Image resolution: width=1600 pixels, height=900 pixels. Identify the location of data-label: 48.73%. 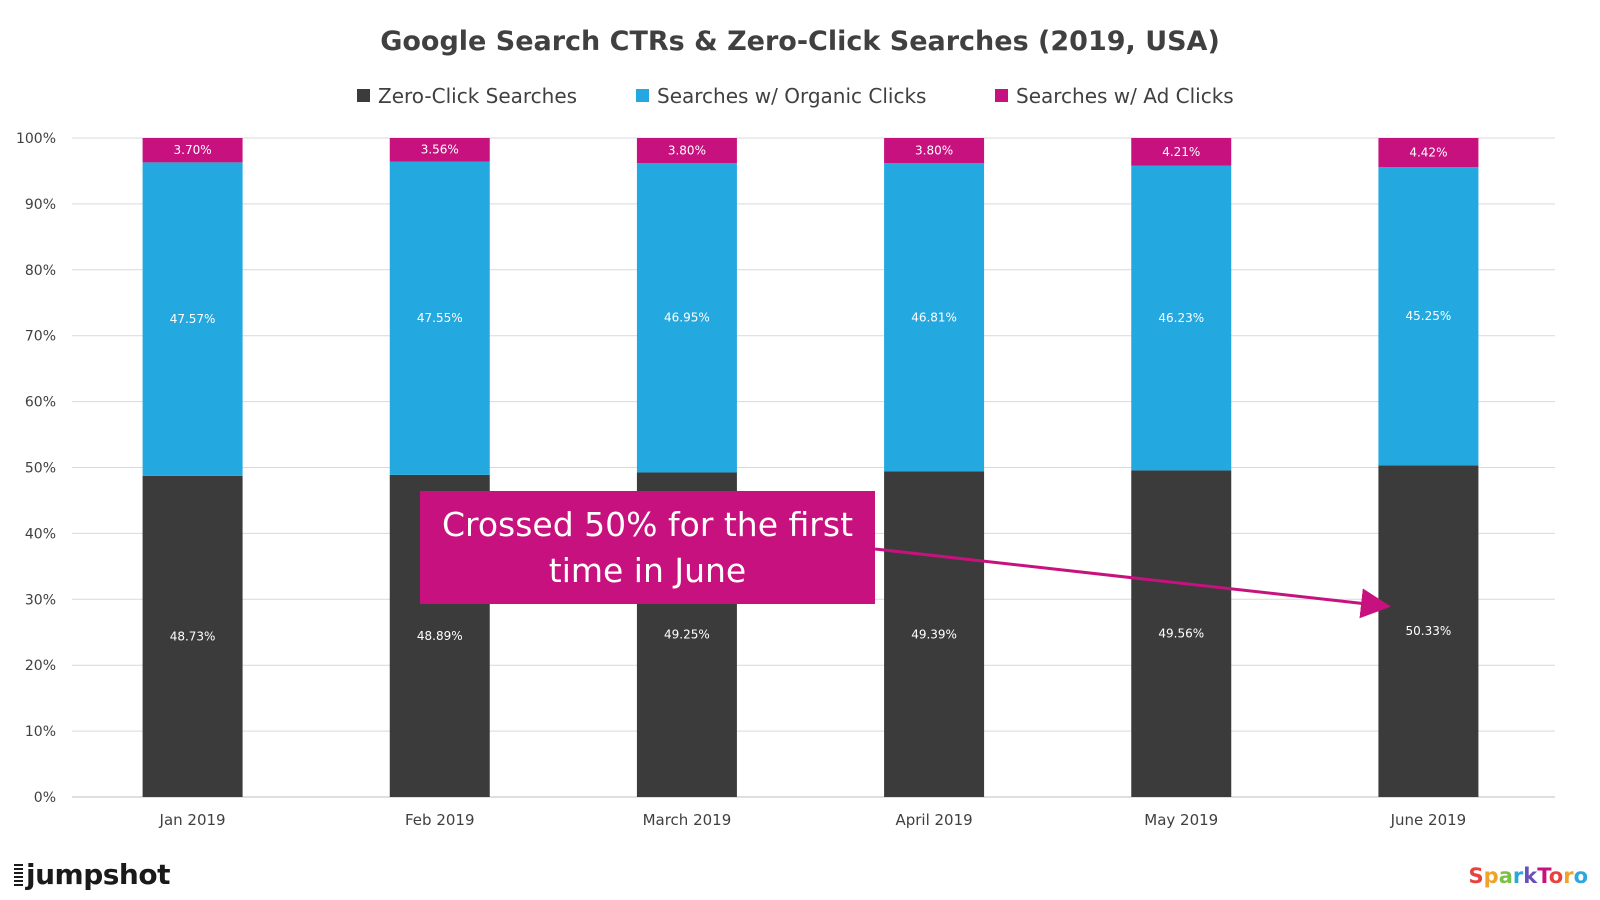
(193, 636).